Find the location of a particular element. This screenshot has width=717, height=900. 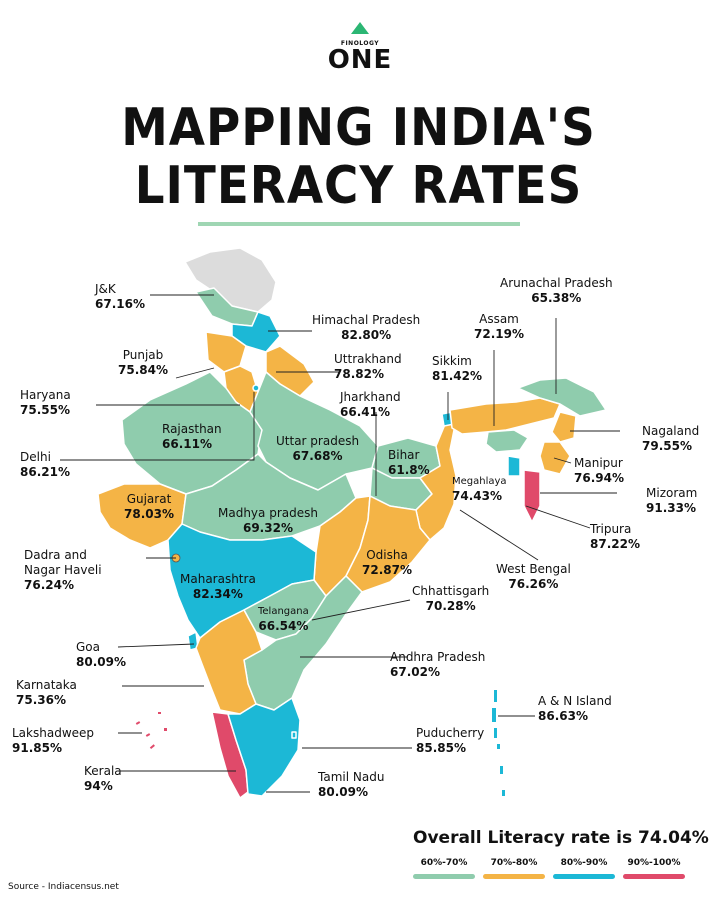

logo-brand-small: FINOLOGY is located at coordinates (360, 43).